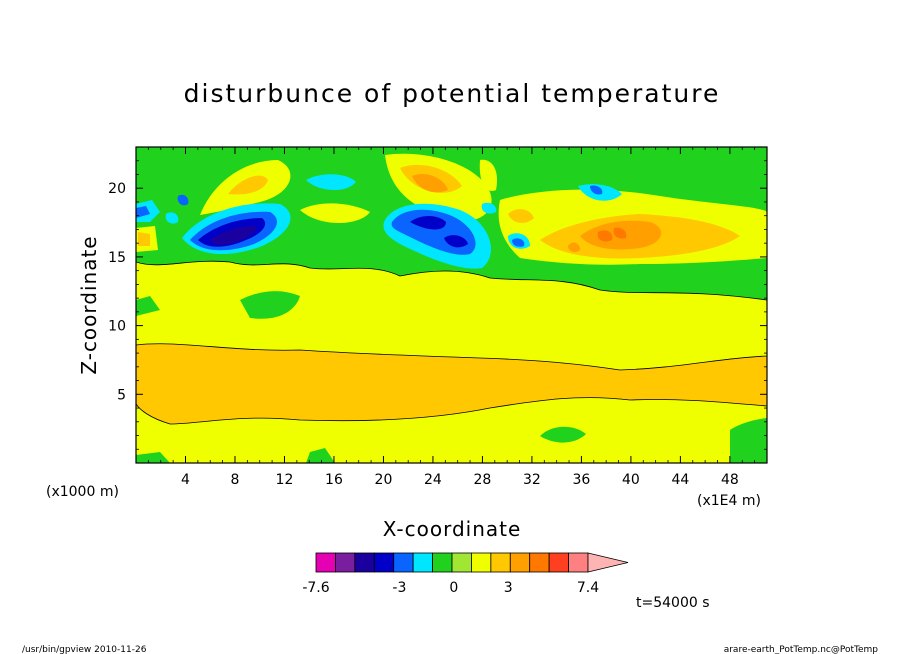 This screenshot has height=654, width=904. What do you see at coordinates (89, 304) in the screenshot?
I see `y-axis-label: Z-coordinate` at bounding box center [89, 304].